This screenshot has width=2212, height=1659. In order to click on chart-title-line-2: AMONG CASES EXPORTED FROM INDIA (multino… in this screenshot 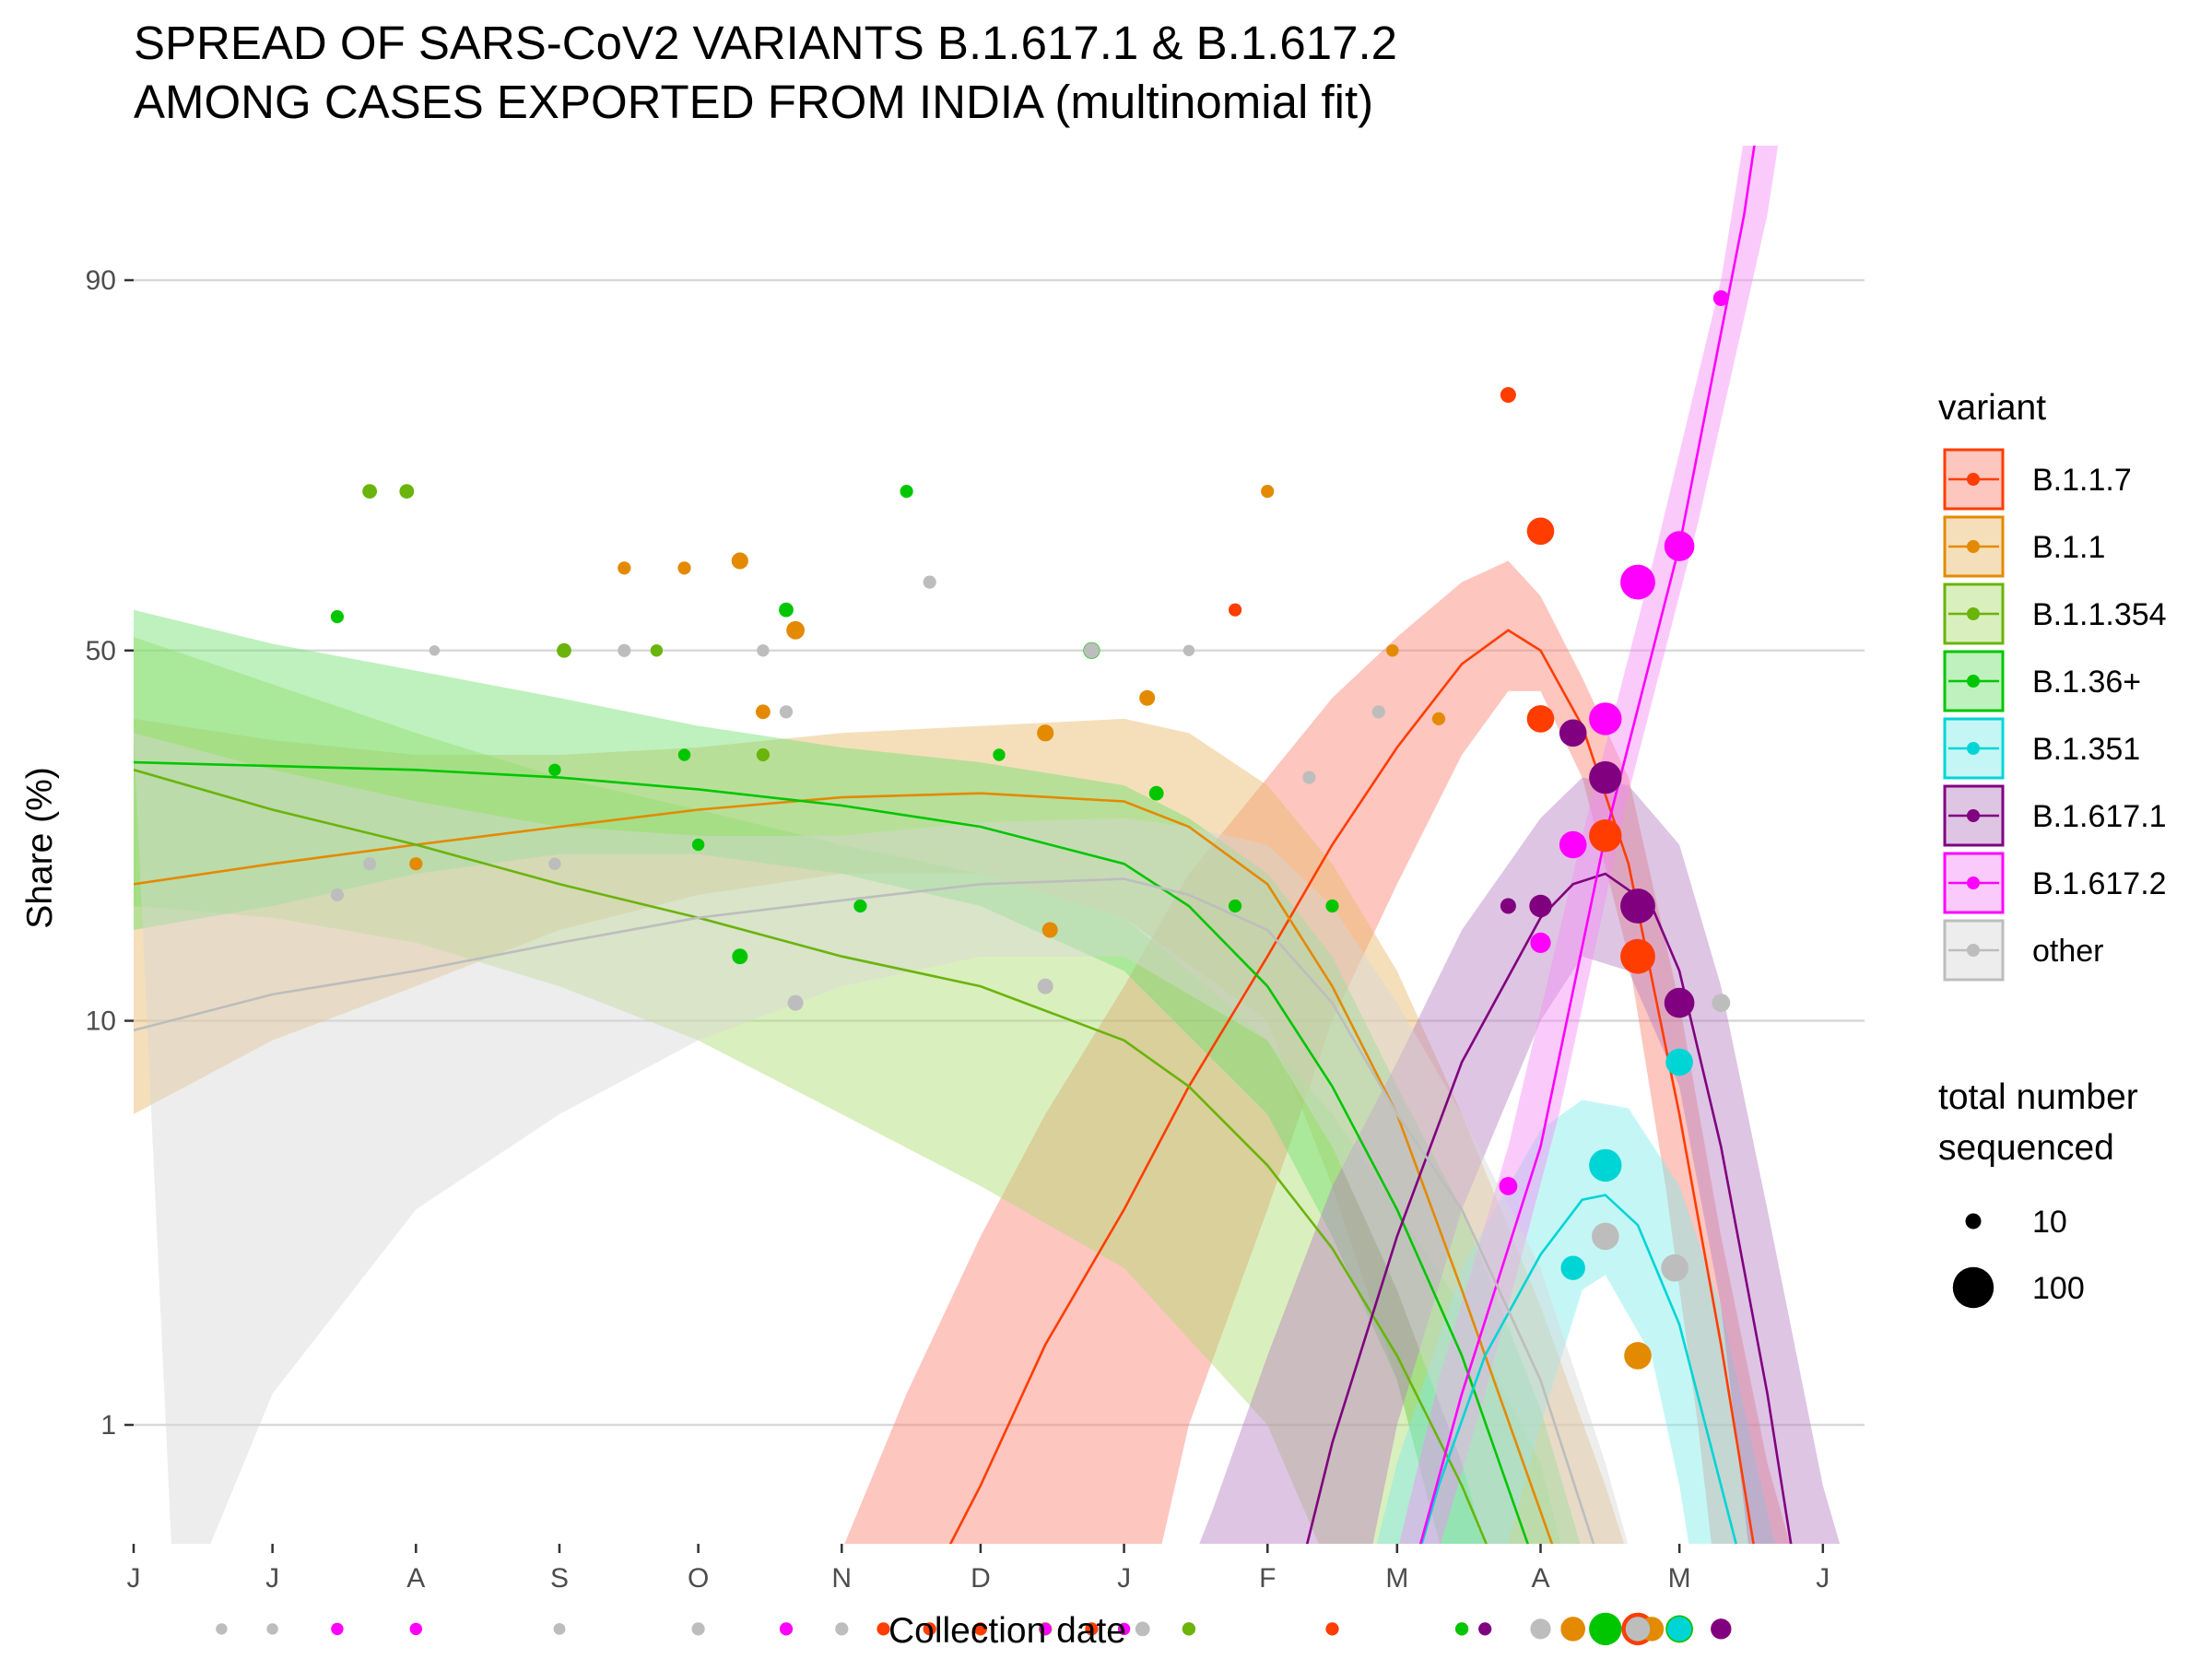, I will do `click(753, 102)`.